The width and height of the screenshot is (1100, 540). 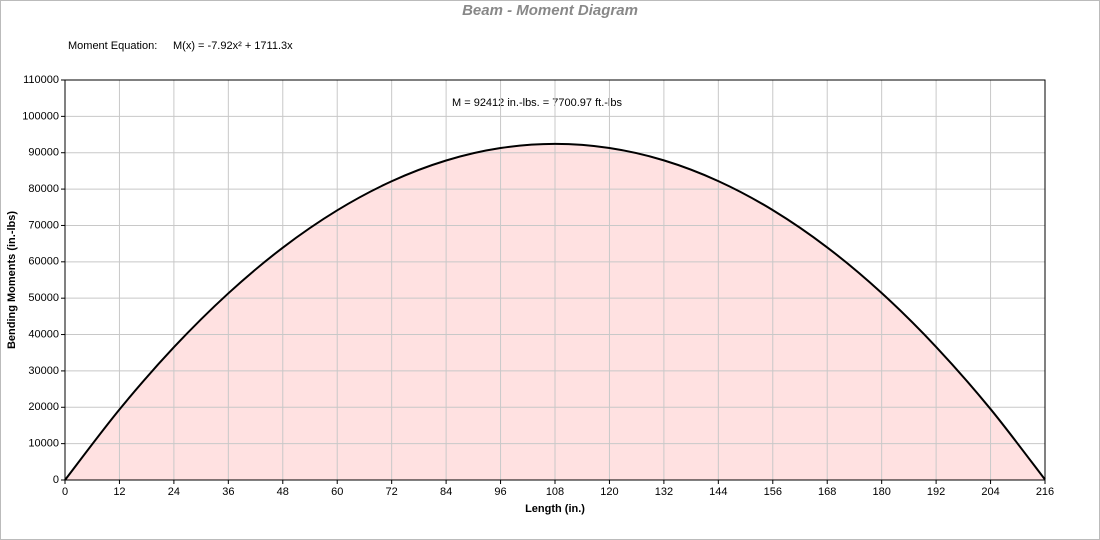 I want to click on x-tick-label: 156, so click(x=773, y=492).